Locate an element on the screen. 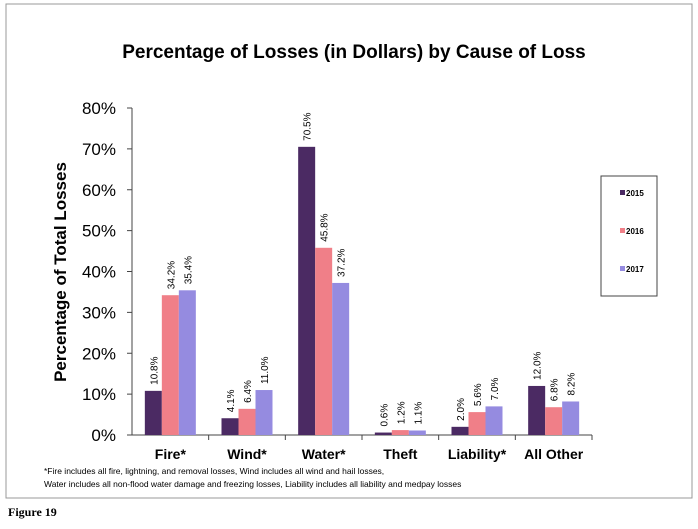  x-tick-label: Liability* is located at coordinates (477, 454).